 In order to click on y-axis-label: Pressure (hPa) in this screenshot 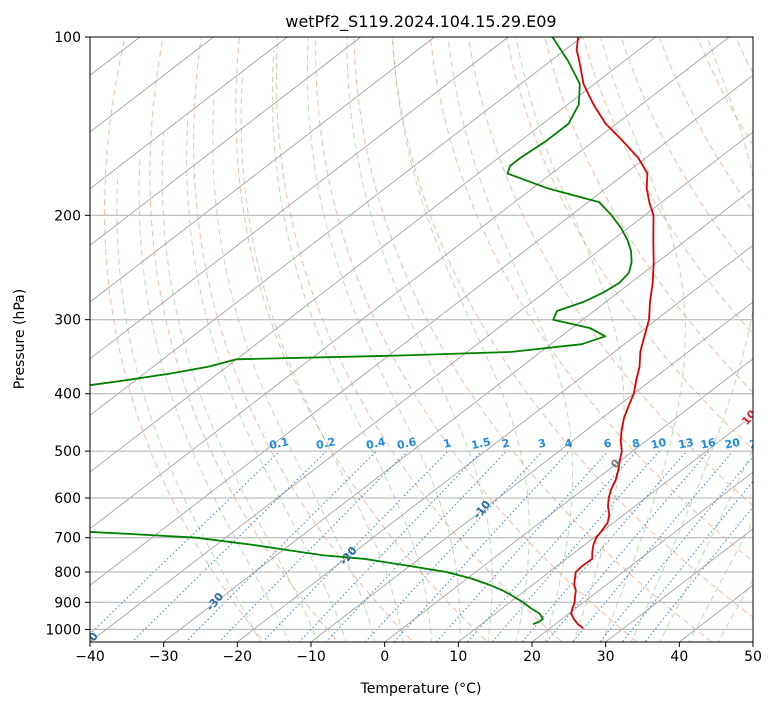, I will do `click(20, 339)`.